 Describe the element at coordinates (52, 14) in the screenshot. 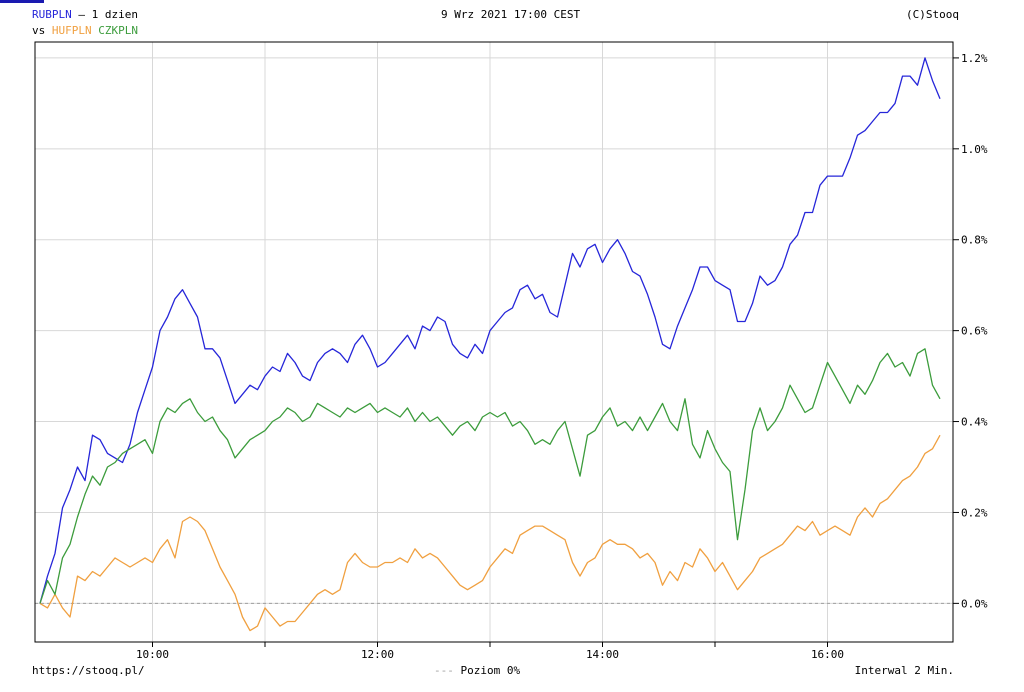

I see `main-symbol: RUBPLN` at that location.